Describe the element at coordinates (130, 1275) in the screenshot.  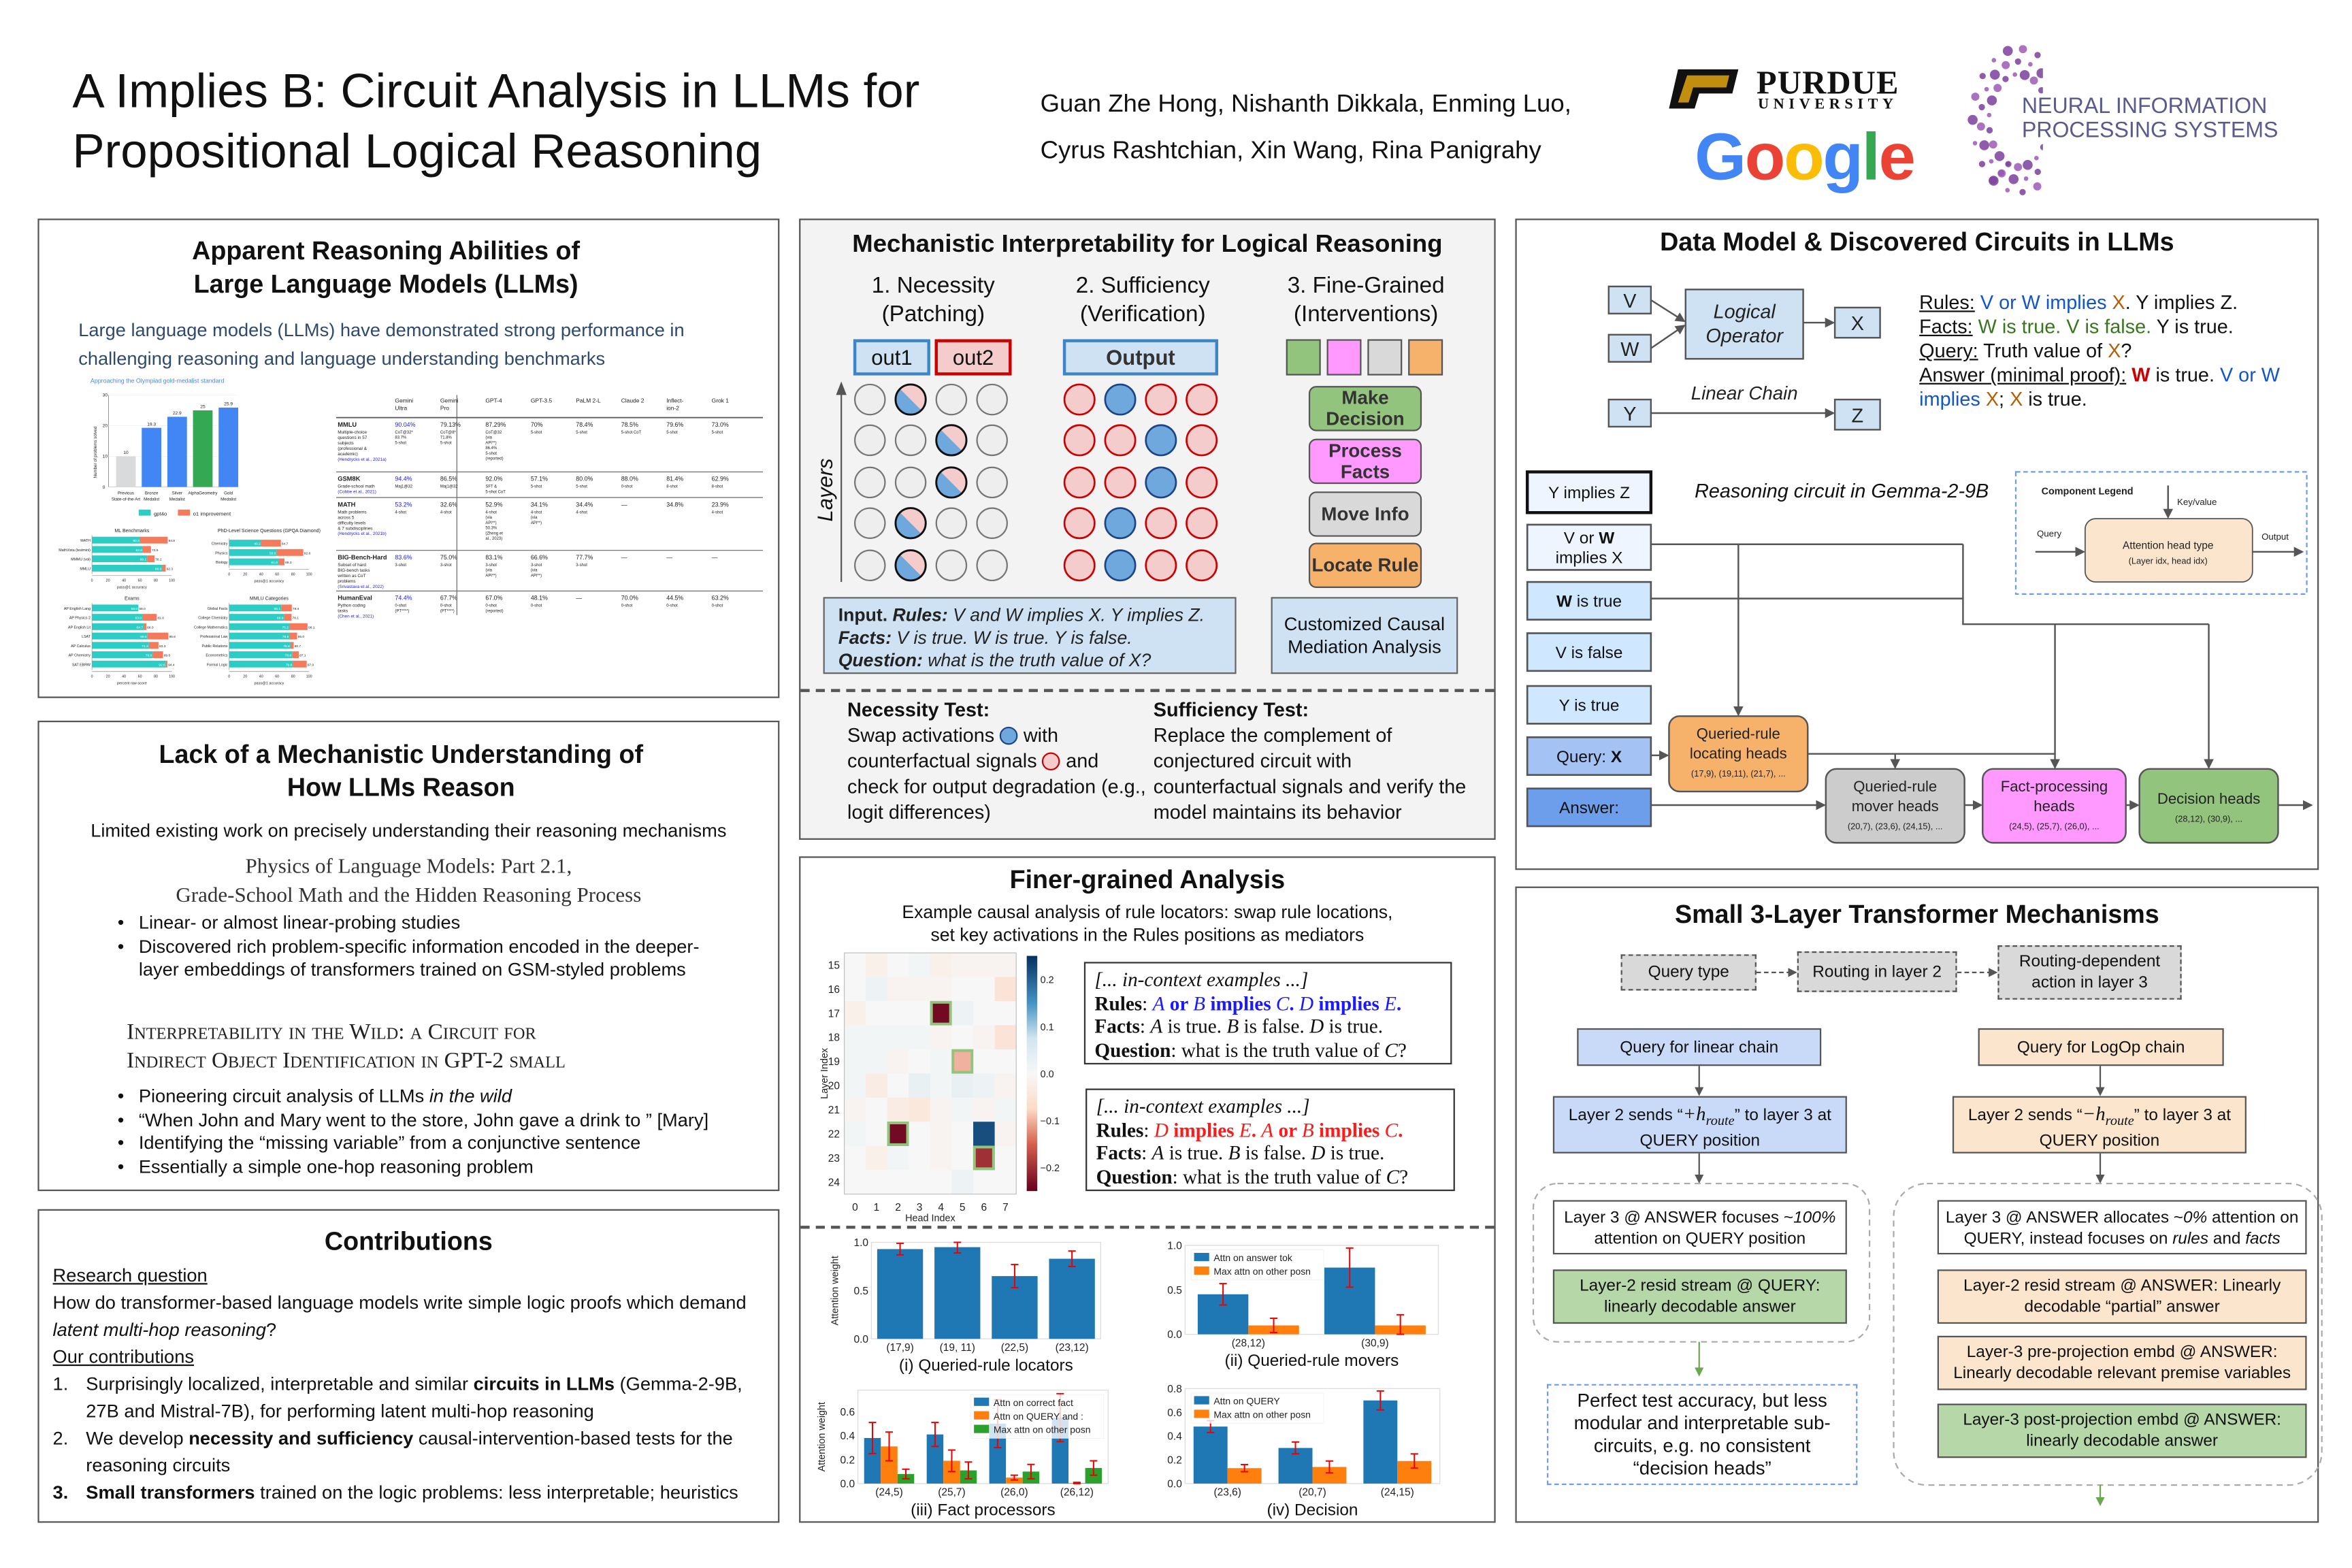
I see `research-question-label: Research question` at that location.